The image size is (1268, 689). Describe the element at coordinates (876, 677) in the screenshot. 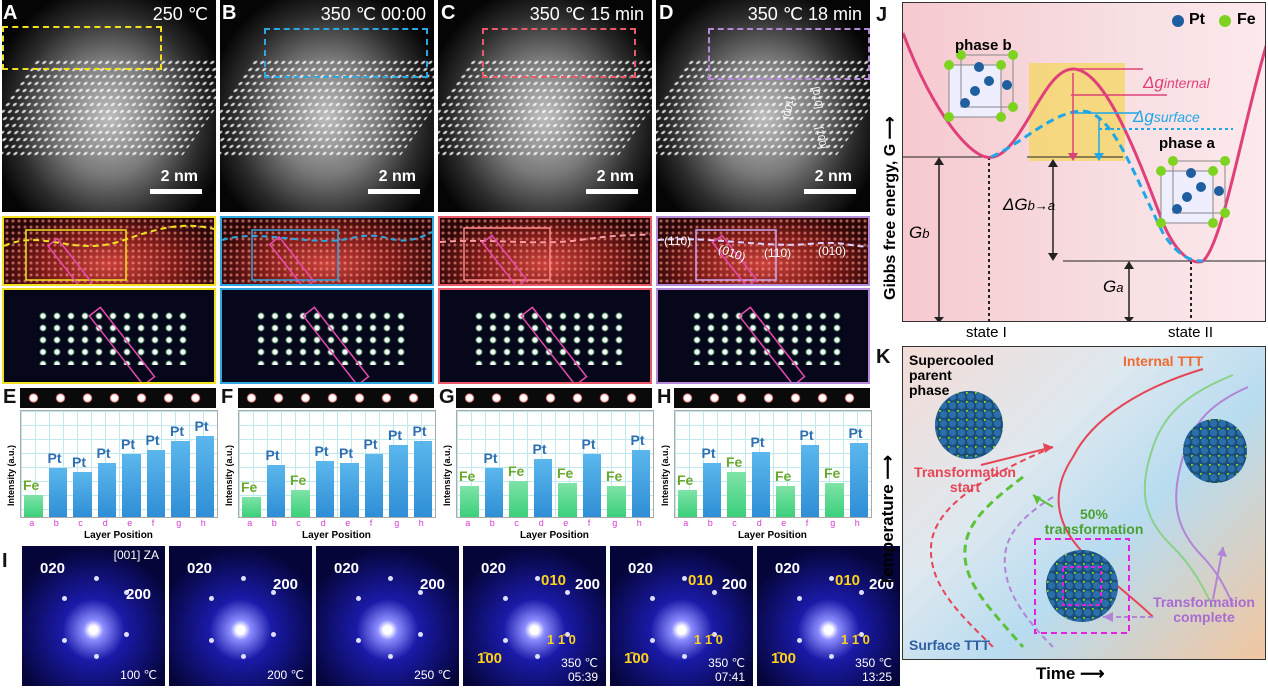

I see `time-label: 13:25` at that location.